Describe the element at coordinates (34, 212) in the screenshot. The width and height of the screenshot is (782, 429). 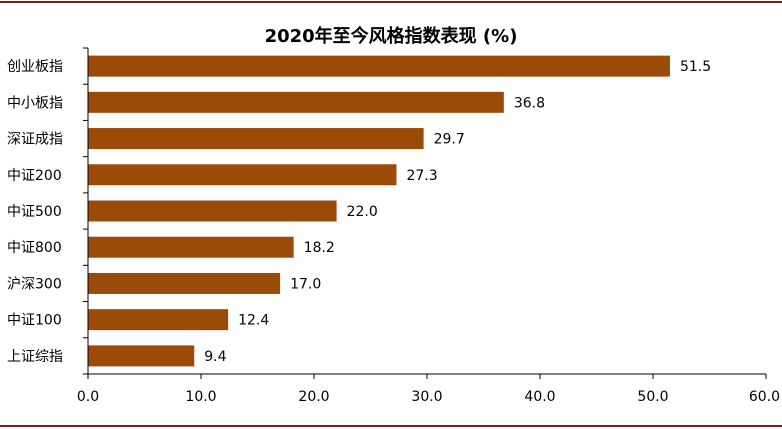
I see `category-label: 中证500` at that location.